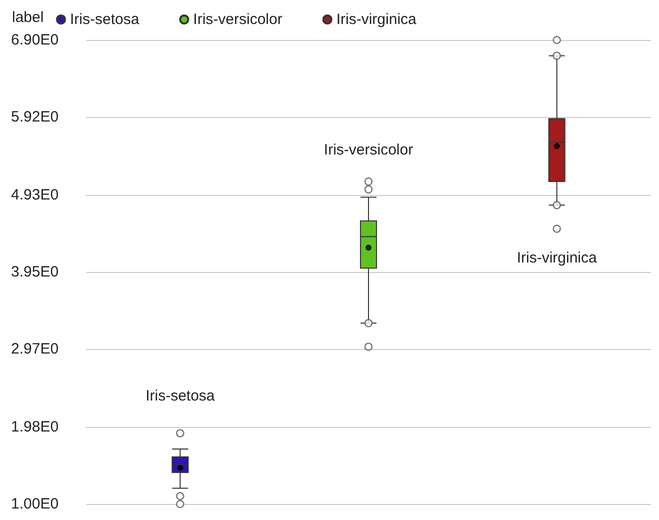 This screenshot has height=520, width=659. I want to click on legend-label: Iris-virginica, so click(377, 19).